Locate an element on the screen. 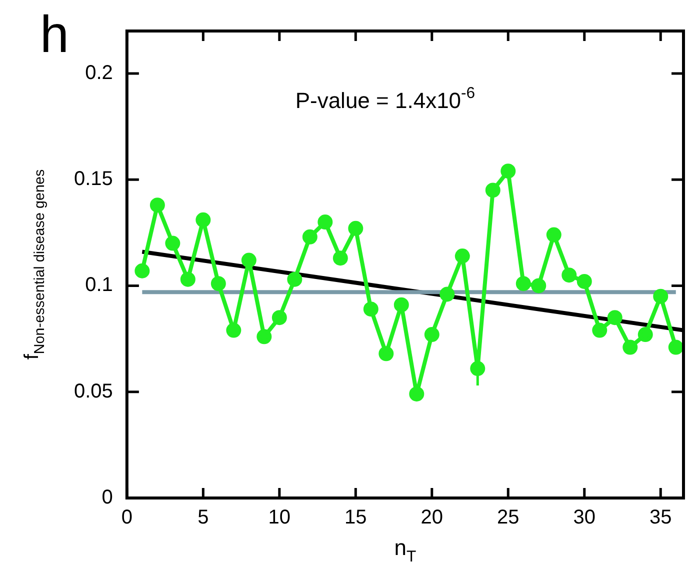 The image size is (693, 578). y-tick-label: 0.2 is located at coordinates (99, 73).